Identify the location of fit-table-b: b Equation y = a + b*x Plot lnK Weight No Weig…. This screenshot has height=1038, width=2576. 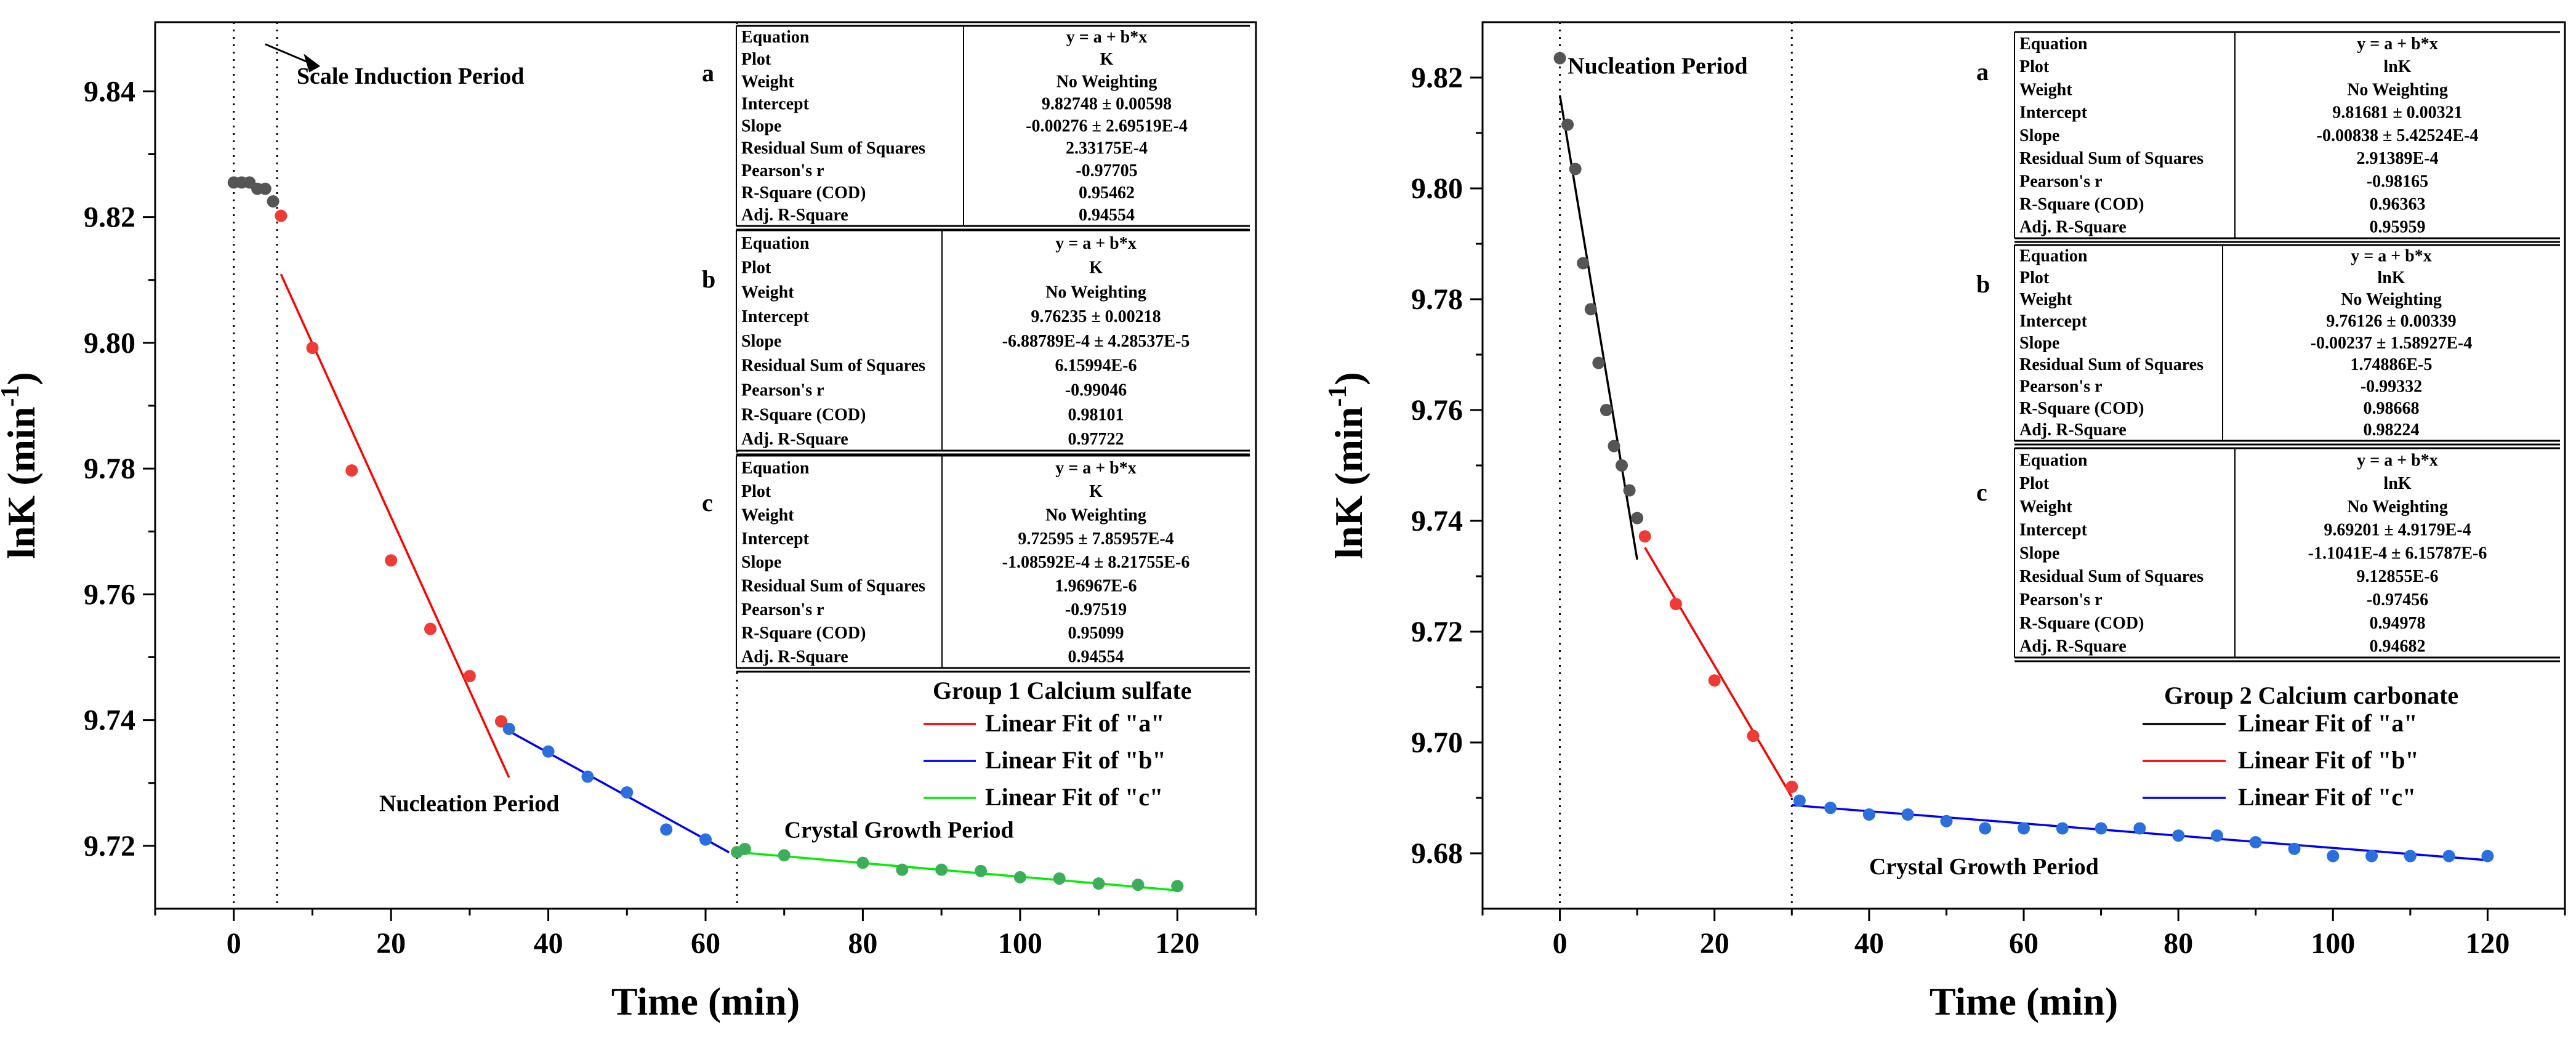
(2268, 345).